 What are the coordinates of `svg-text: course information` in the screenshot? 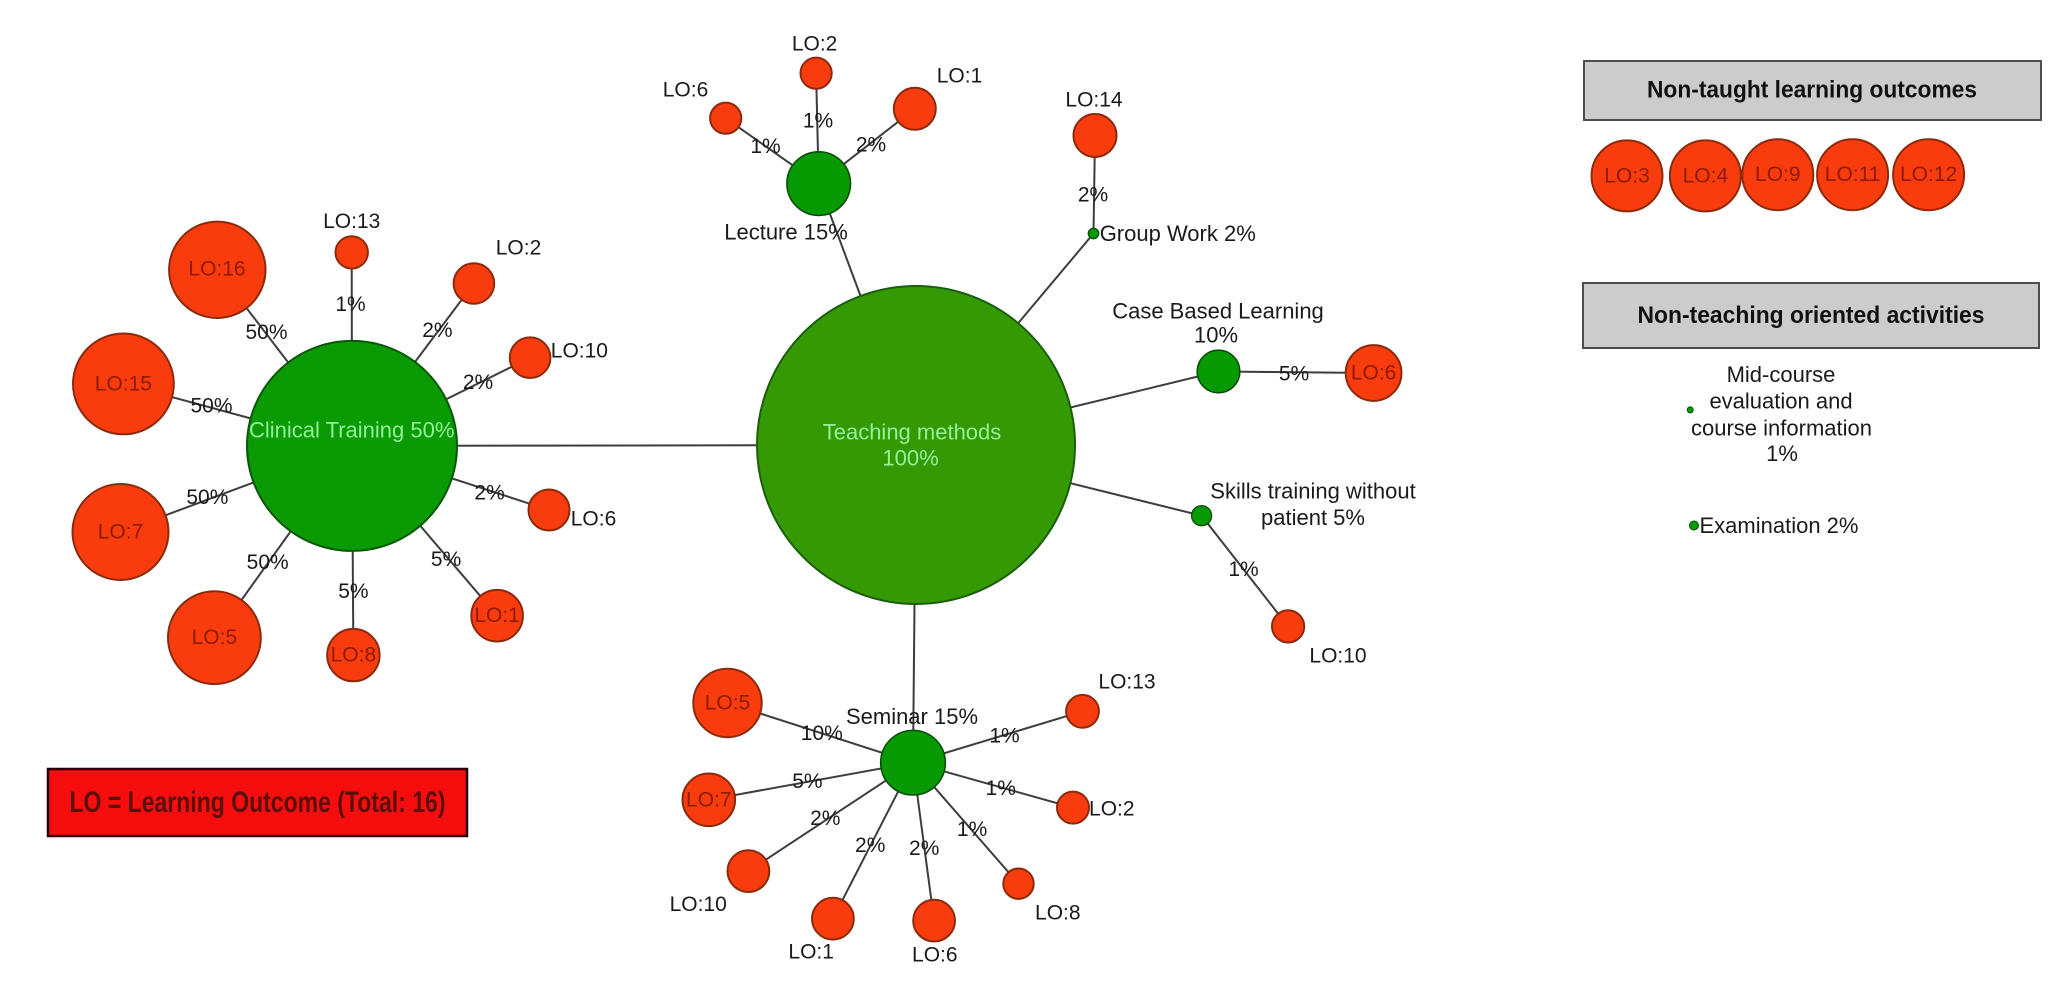 It's located at (1781, 427).